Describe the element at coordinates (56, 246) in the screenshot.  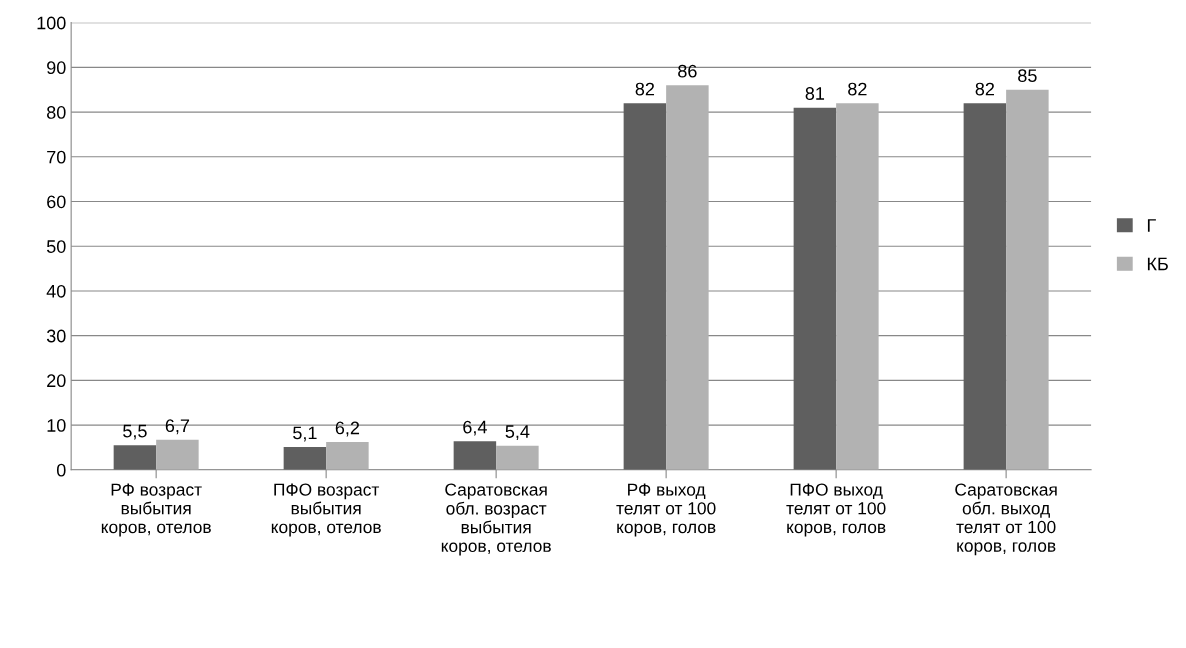
I see `y-tick-label: 50` at that location.